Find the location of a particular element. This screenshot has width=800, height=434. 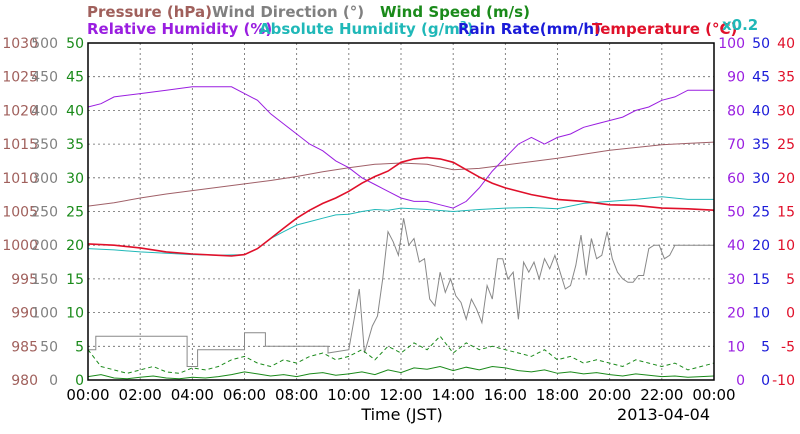

y-tick-relative-humidity: 100 is located at coordinates (731, 44).